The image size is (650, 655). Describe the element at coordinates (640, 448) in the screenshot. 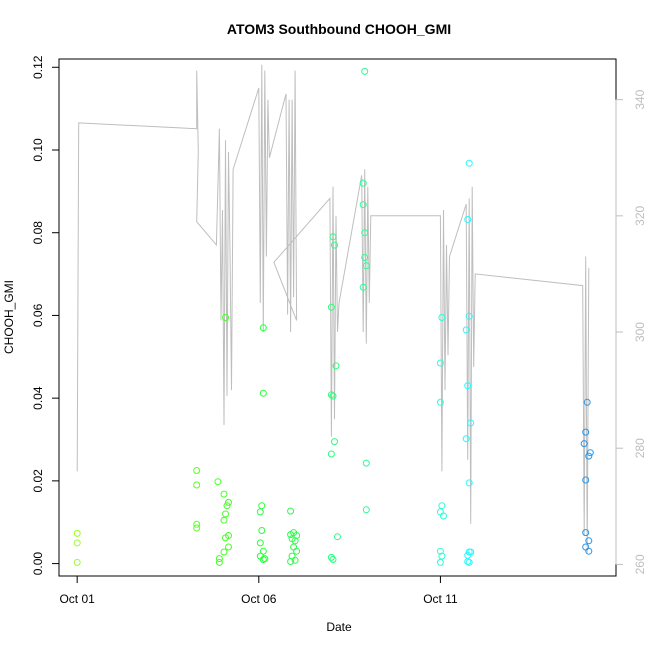

I see `y2-tick-label-1: 280` at that location.